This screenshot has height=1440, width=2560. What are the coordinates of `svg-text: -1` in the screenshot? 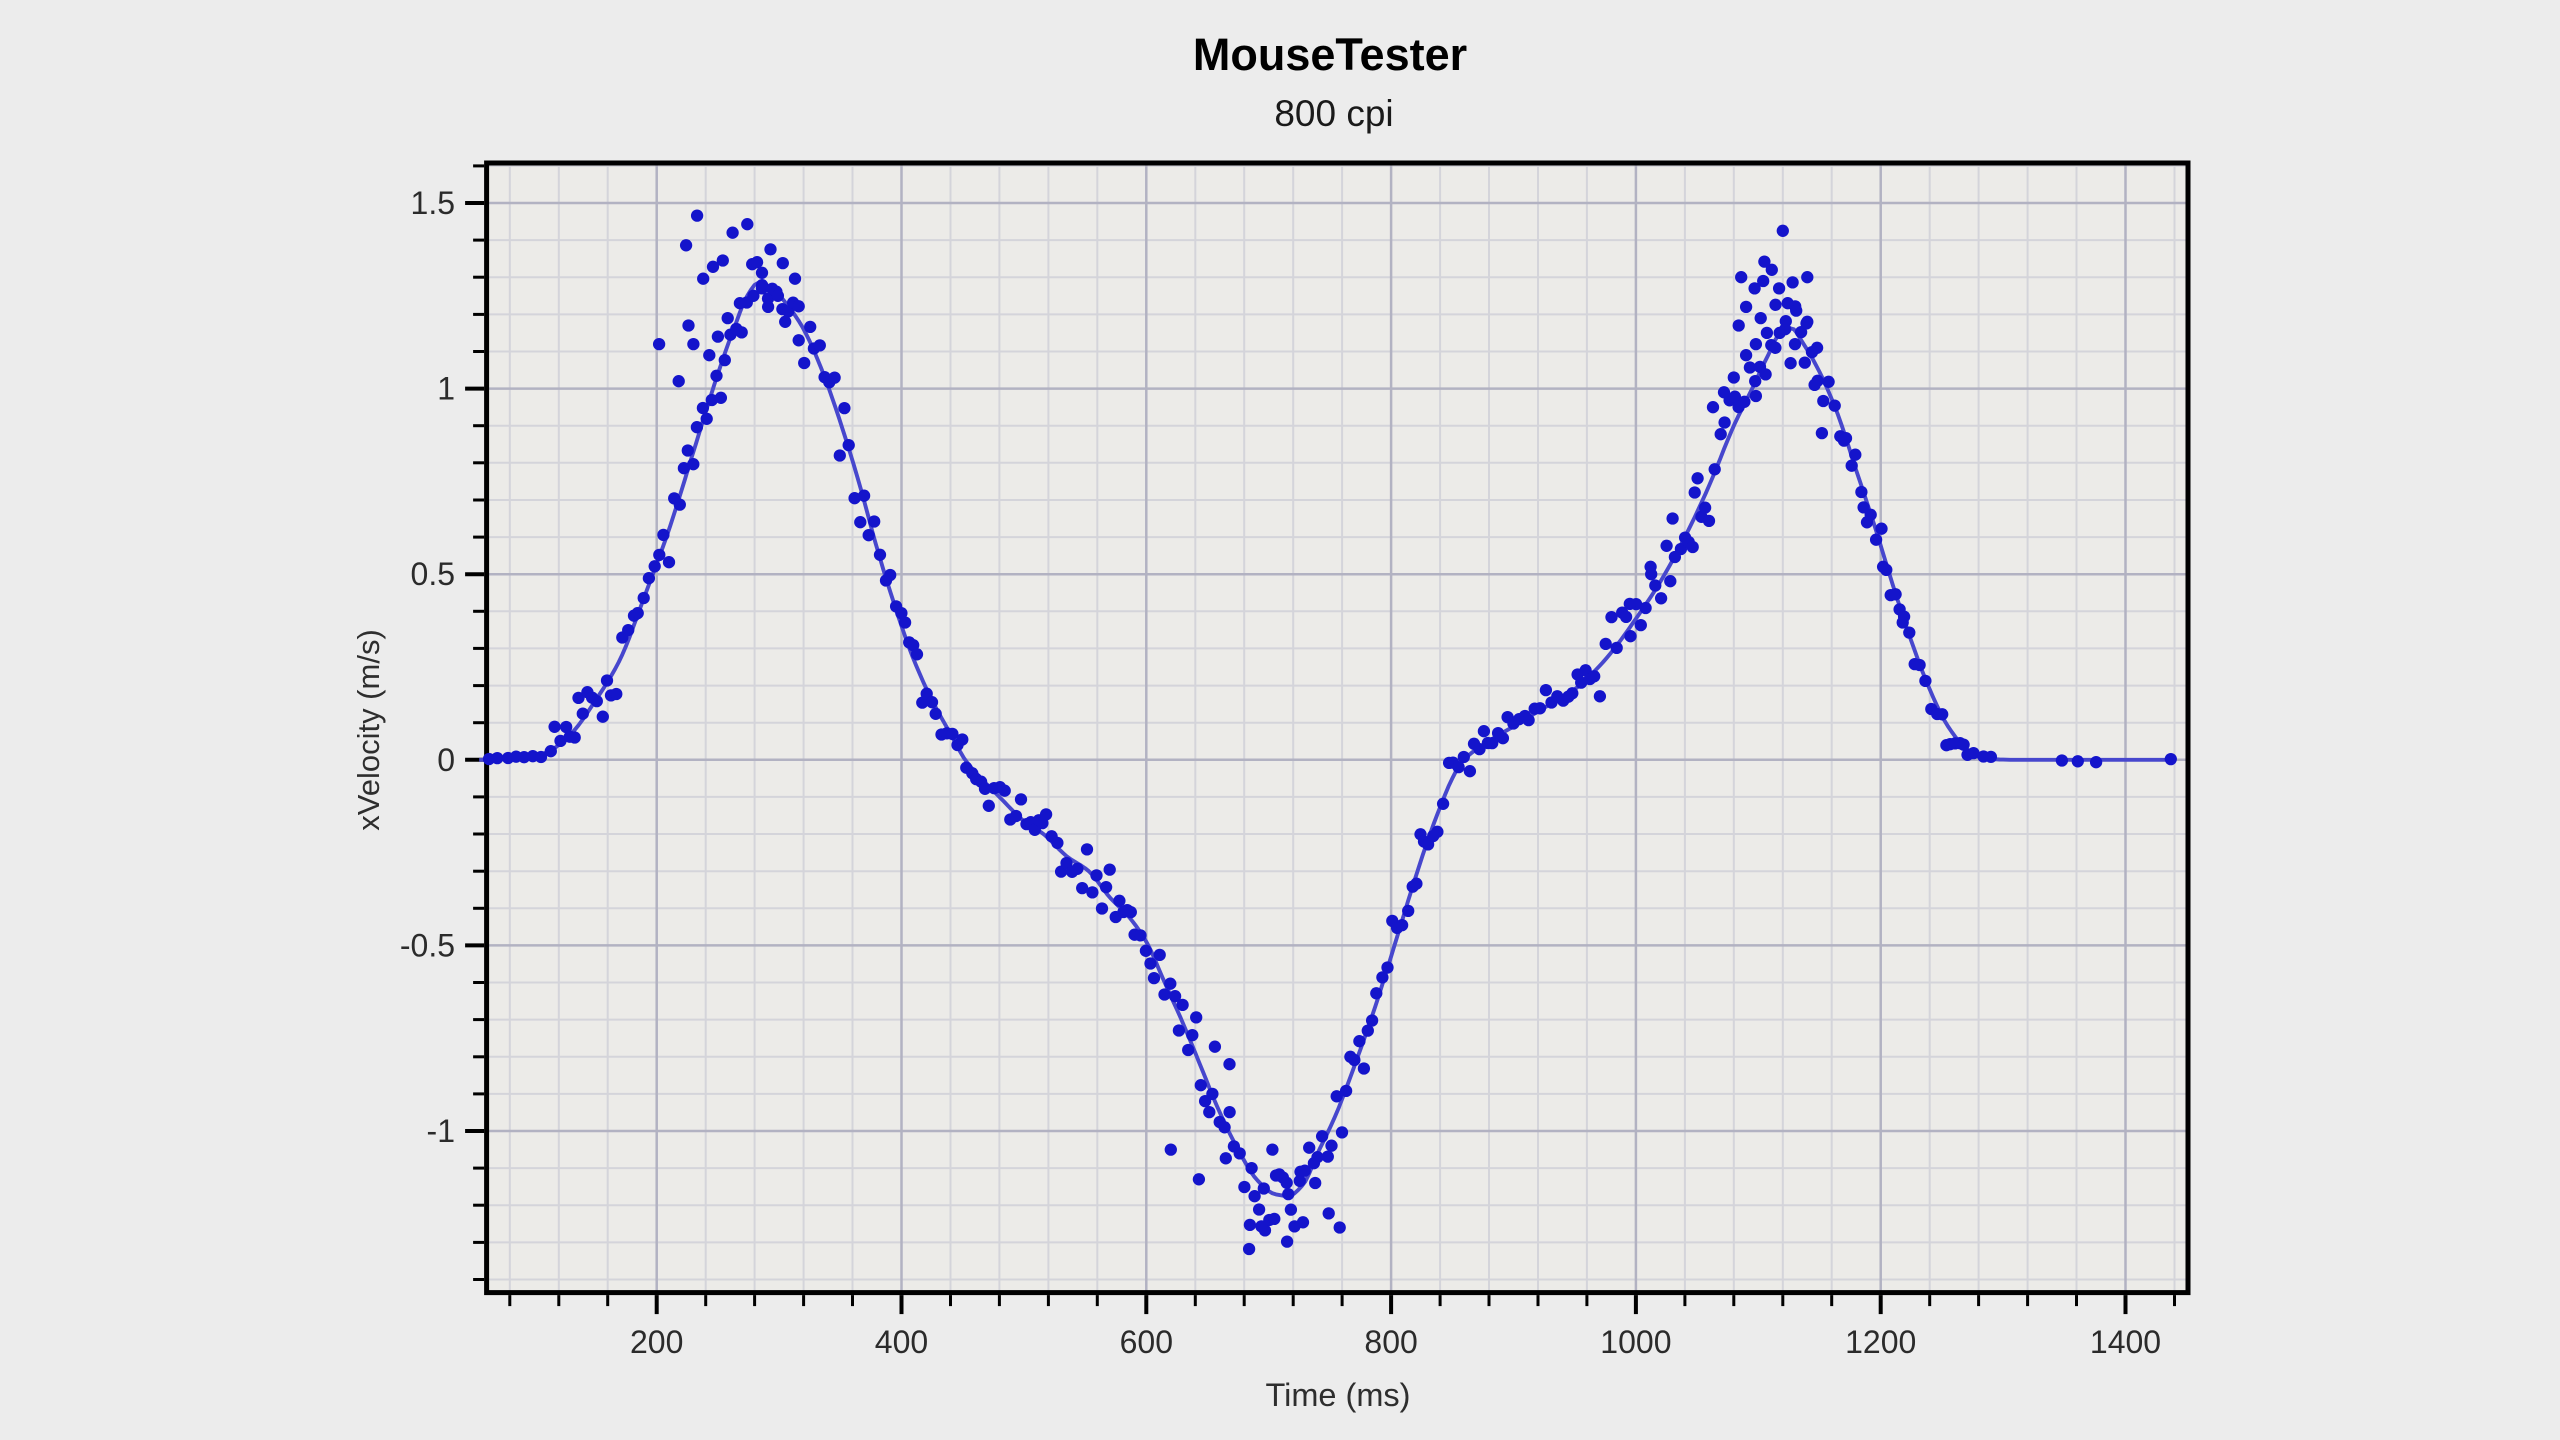 It's located at (441, 1131).